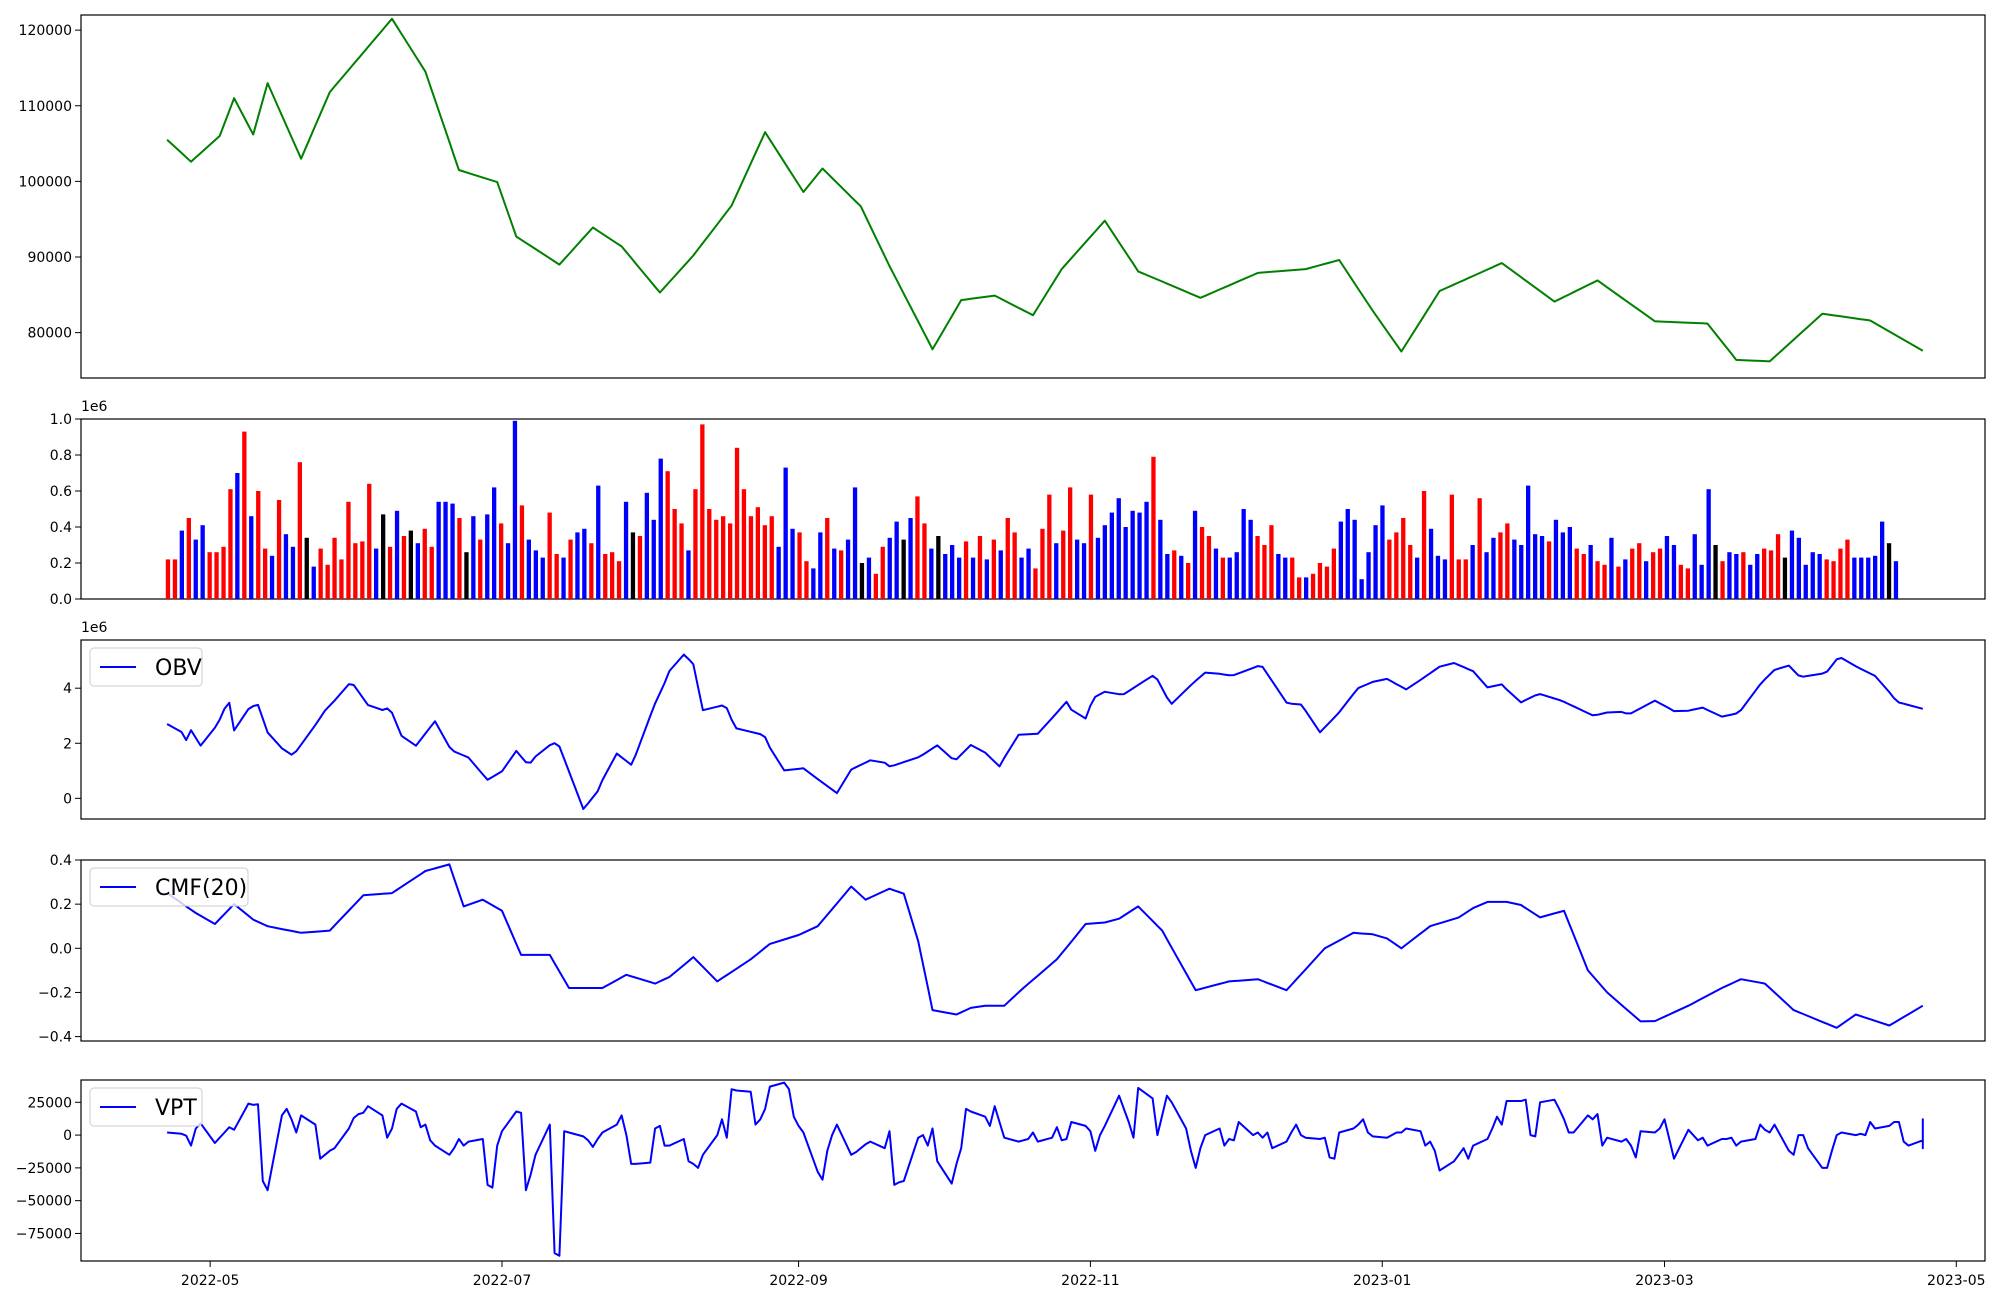  I want to click on vpt-axes-frame, so click(1033, 1170).